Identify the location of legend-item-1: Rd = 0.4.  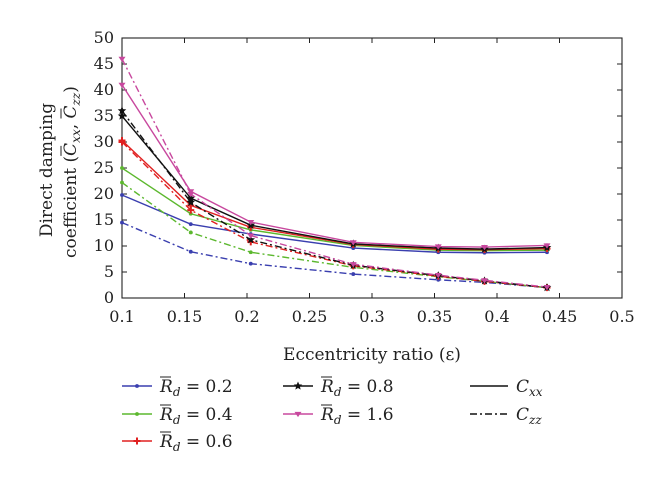
(177, 415).